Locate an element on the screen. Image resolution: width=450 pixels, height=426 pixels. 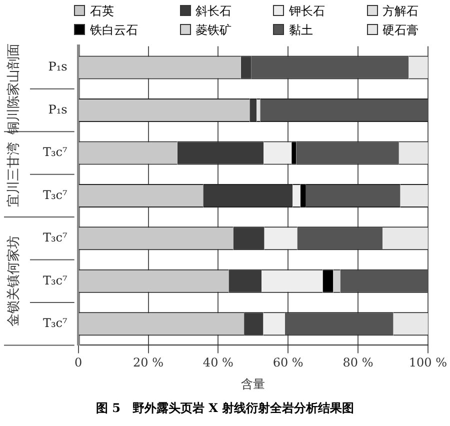
legend-label: 方解石 is located at coordinates (401, 11).